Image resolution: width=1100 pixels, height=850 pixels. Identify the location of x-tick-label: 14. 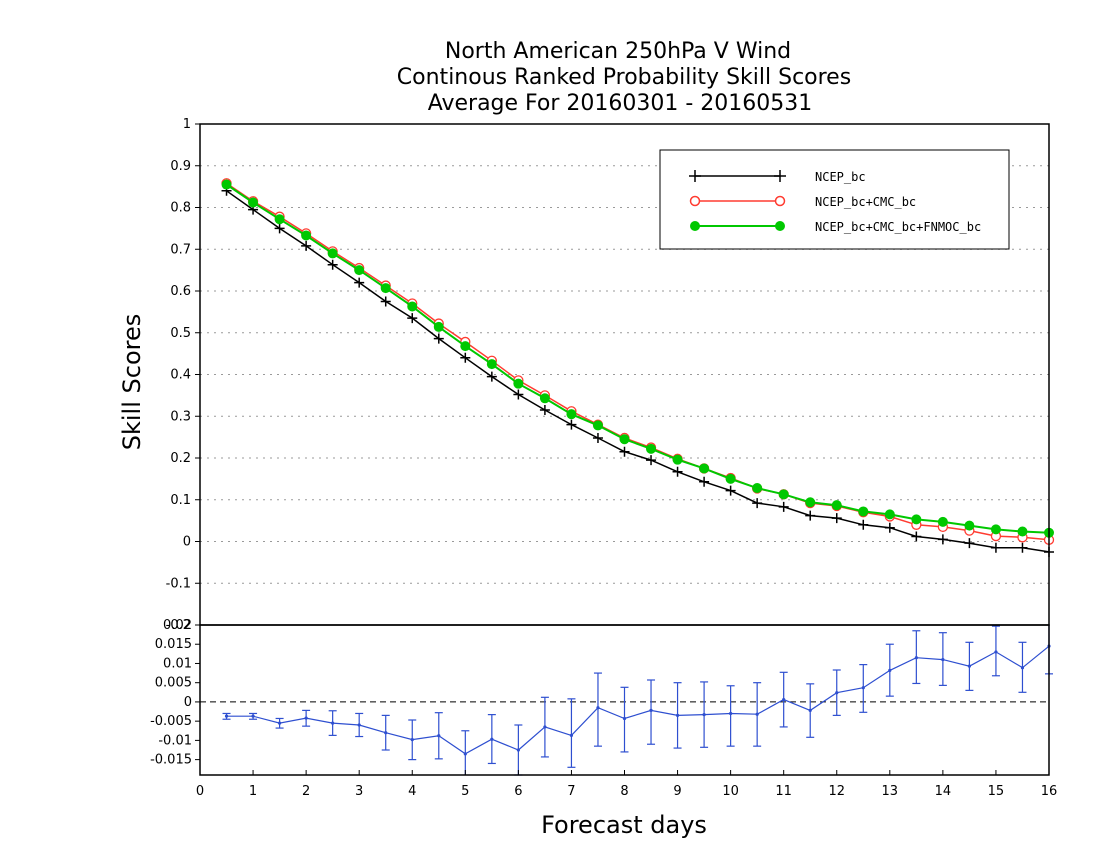
(943, 791).